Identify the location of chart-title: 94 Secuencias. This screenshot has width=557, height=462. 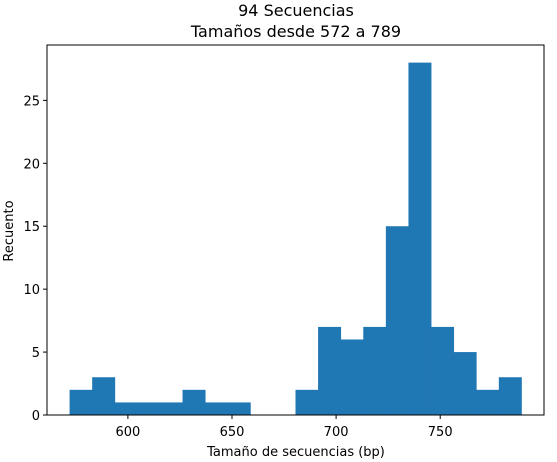
(296, 10).